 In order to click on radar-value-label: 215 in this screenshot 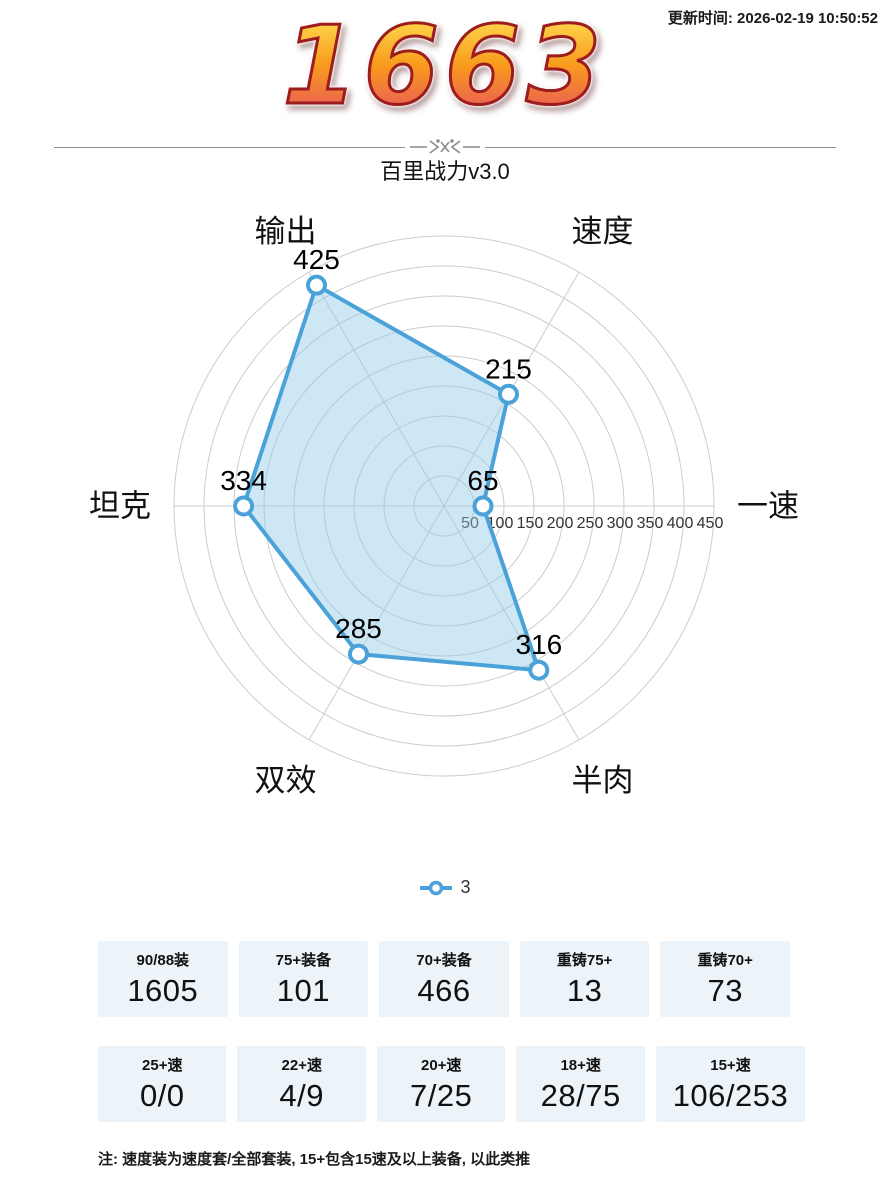, I will do `click(508, 368)`.